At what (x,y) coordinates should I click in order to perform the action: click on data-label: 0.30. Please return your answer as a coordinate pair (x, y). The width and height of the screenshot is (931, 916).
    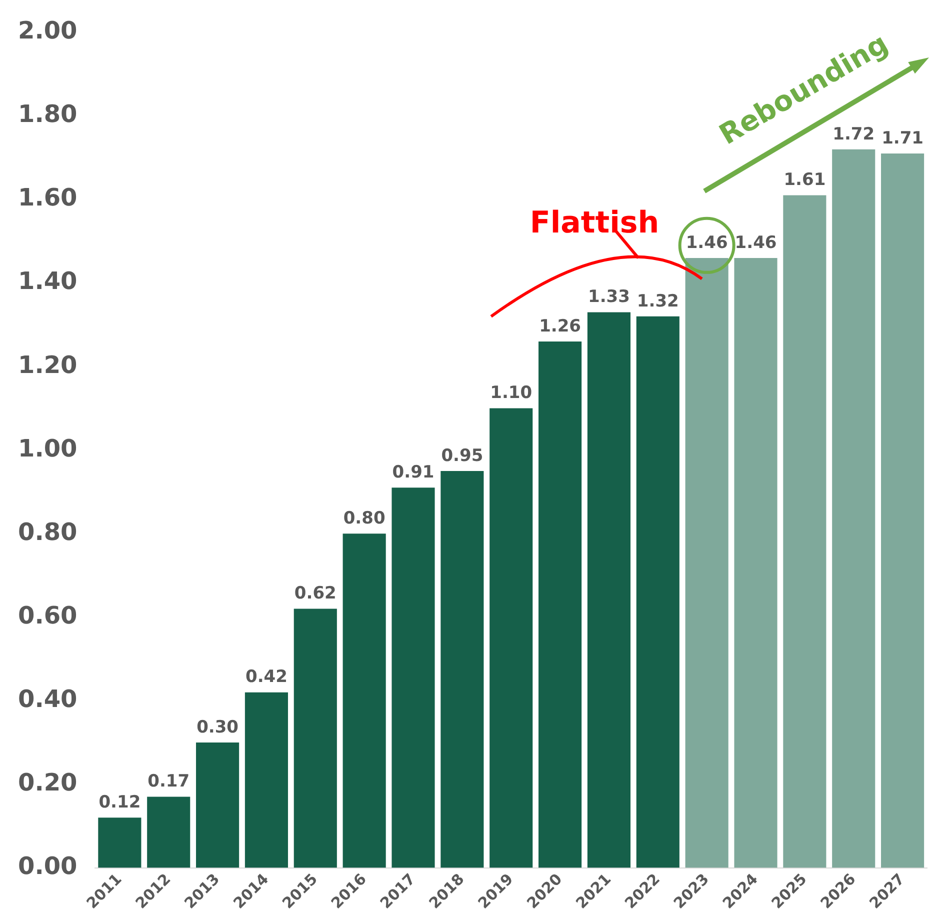
    Looking at the image, I should click on (217, 727).